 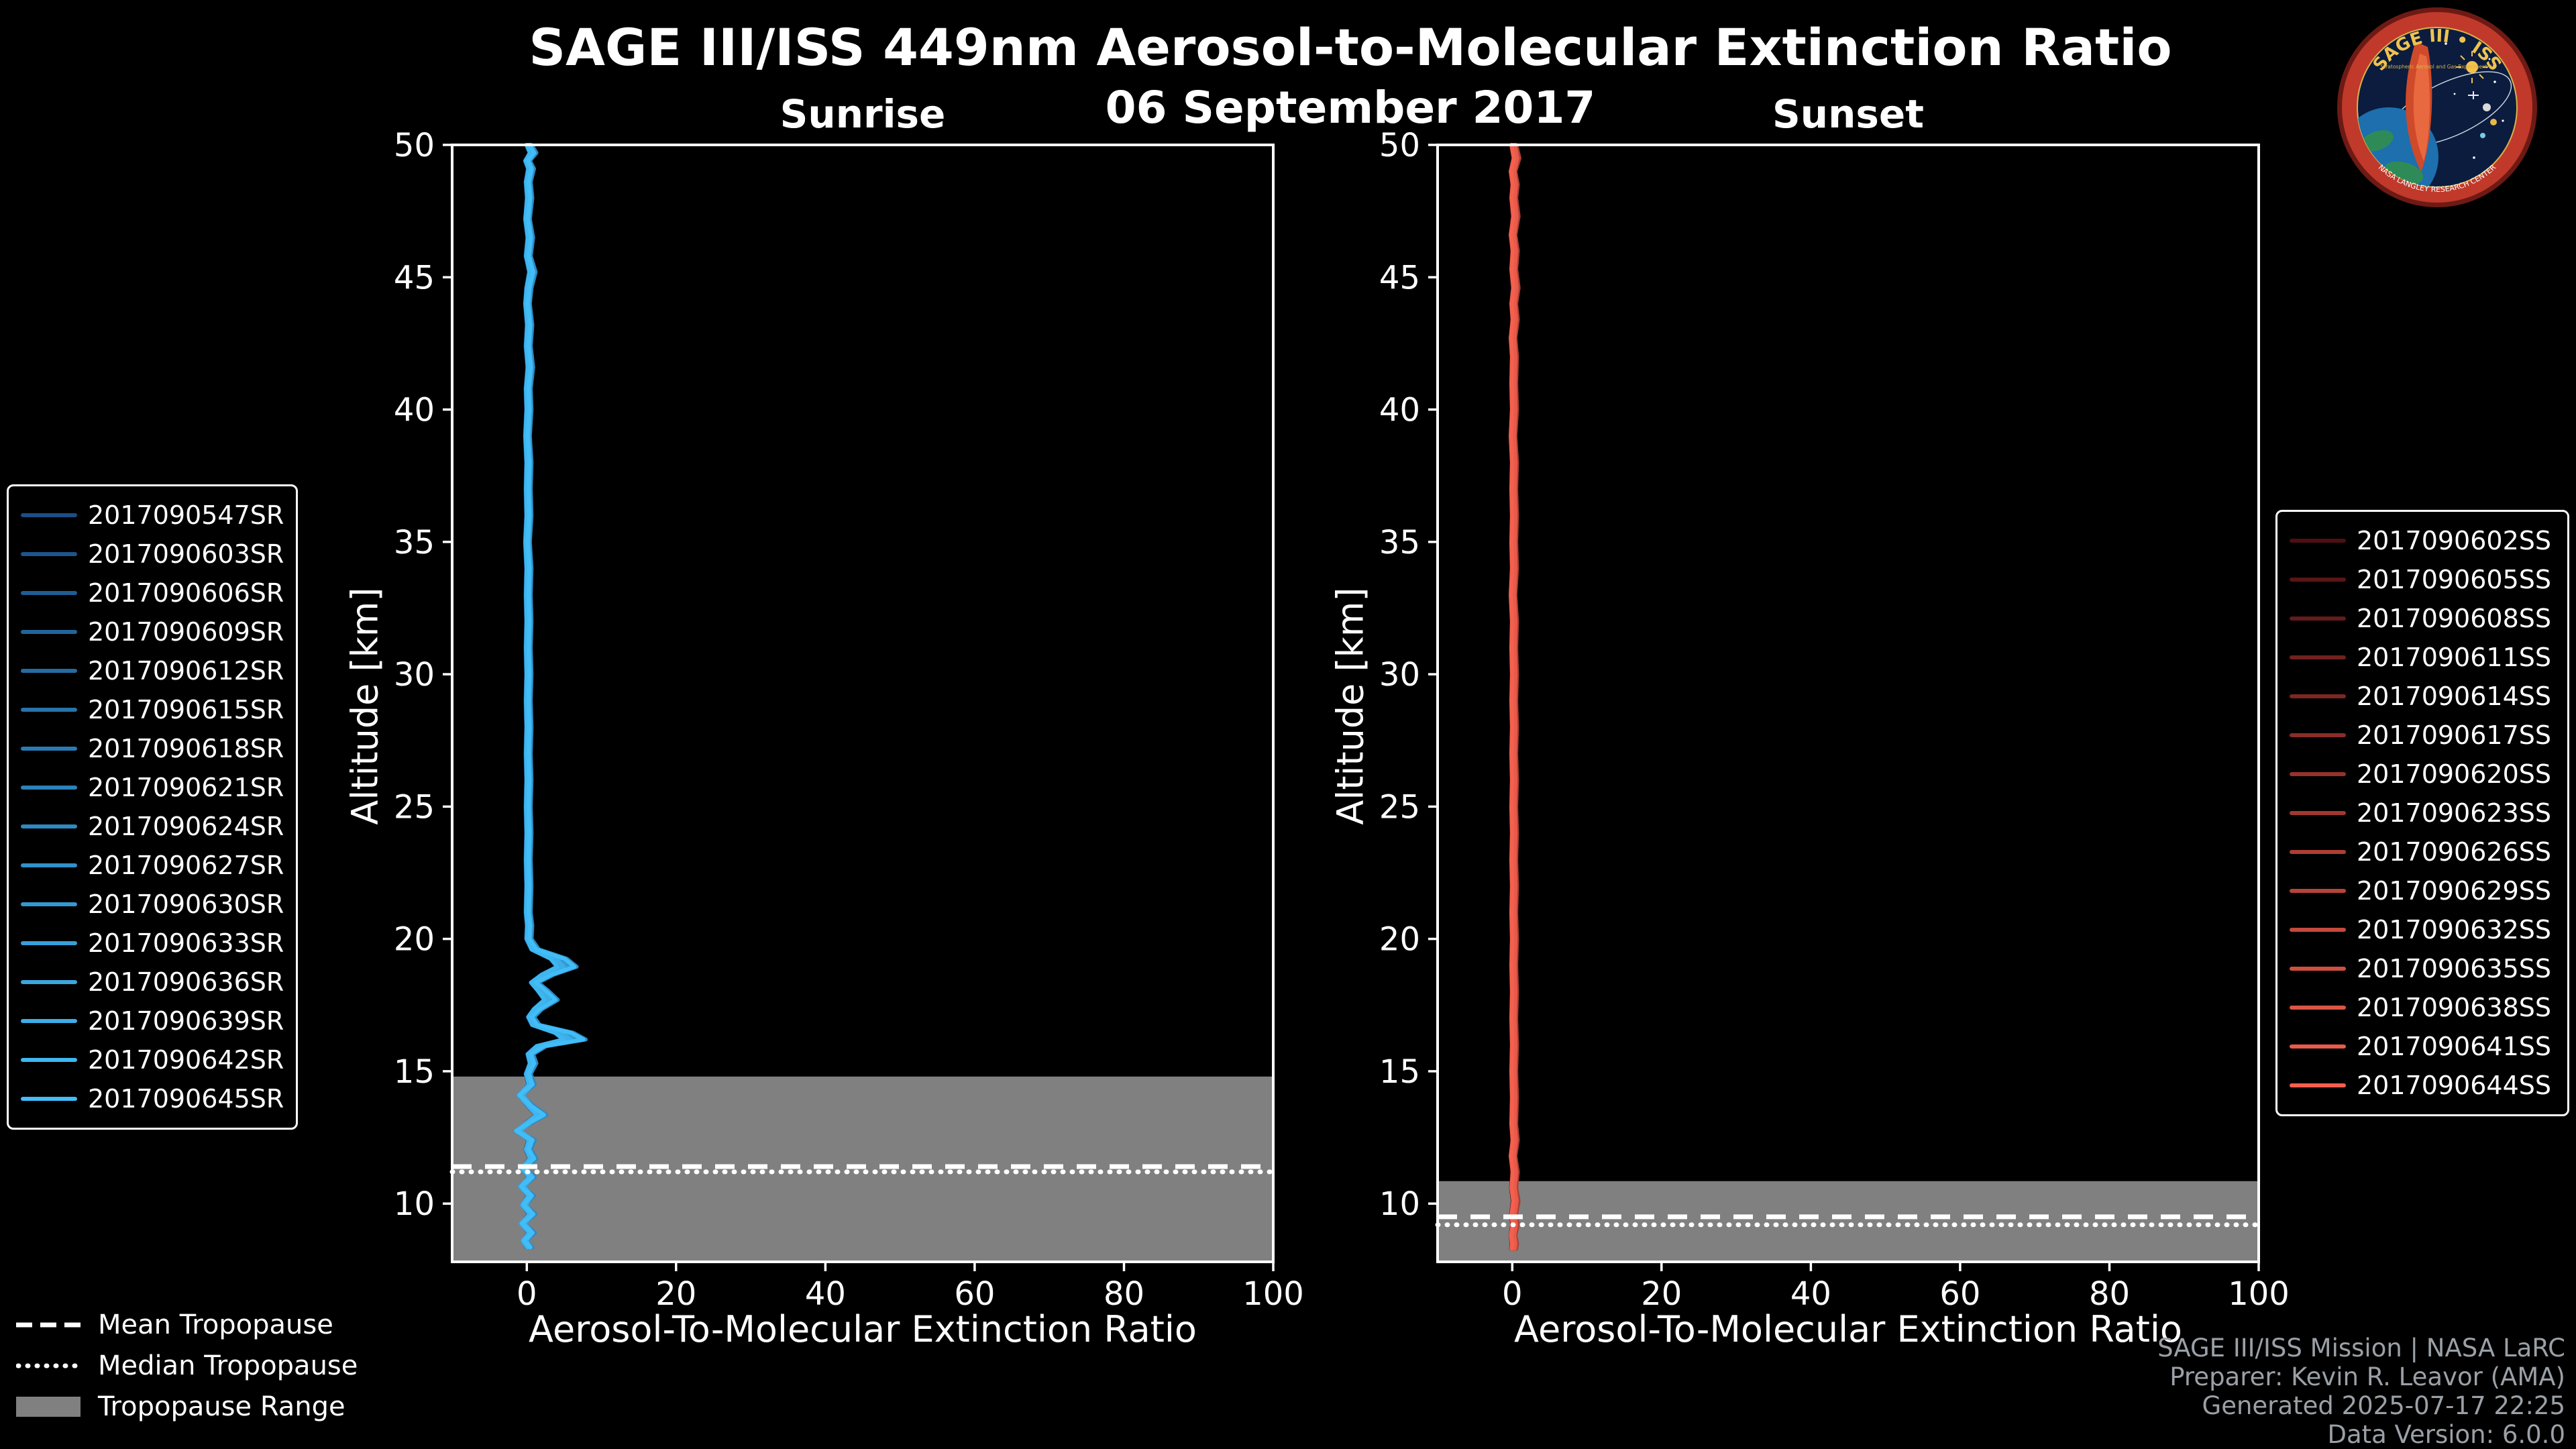 I want to click on y-tick-label: 45, so click(x=414, y=278).